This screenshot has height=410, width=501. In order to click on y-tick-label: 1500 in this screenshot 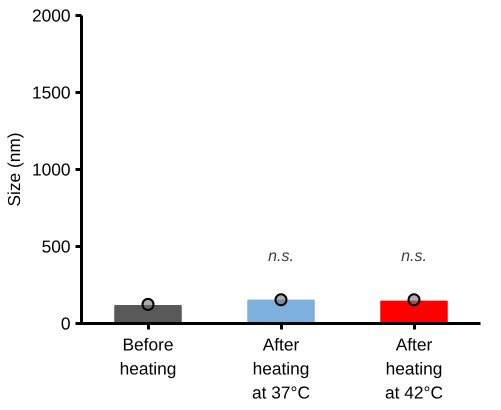, I will do `click(51, 92)`.